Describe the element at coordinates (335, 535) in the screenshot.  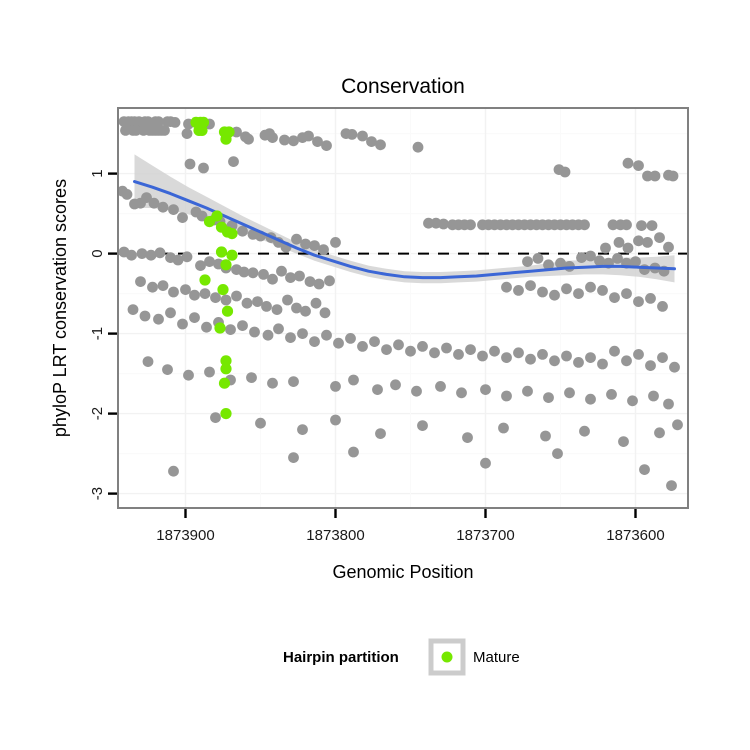
I see `x-axis-tick-label: 1873800` at that location.